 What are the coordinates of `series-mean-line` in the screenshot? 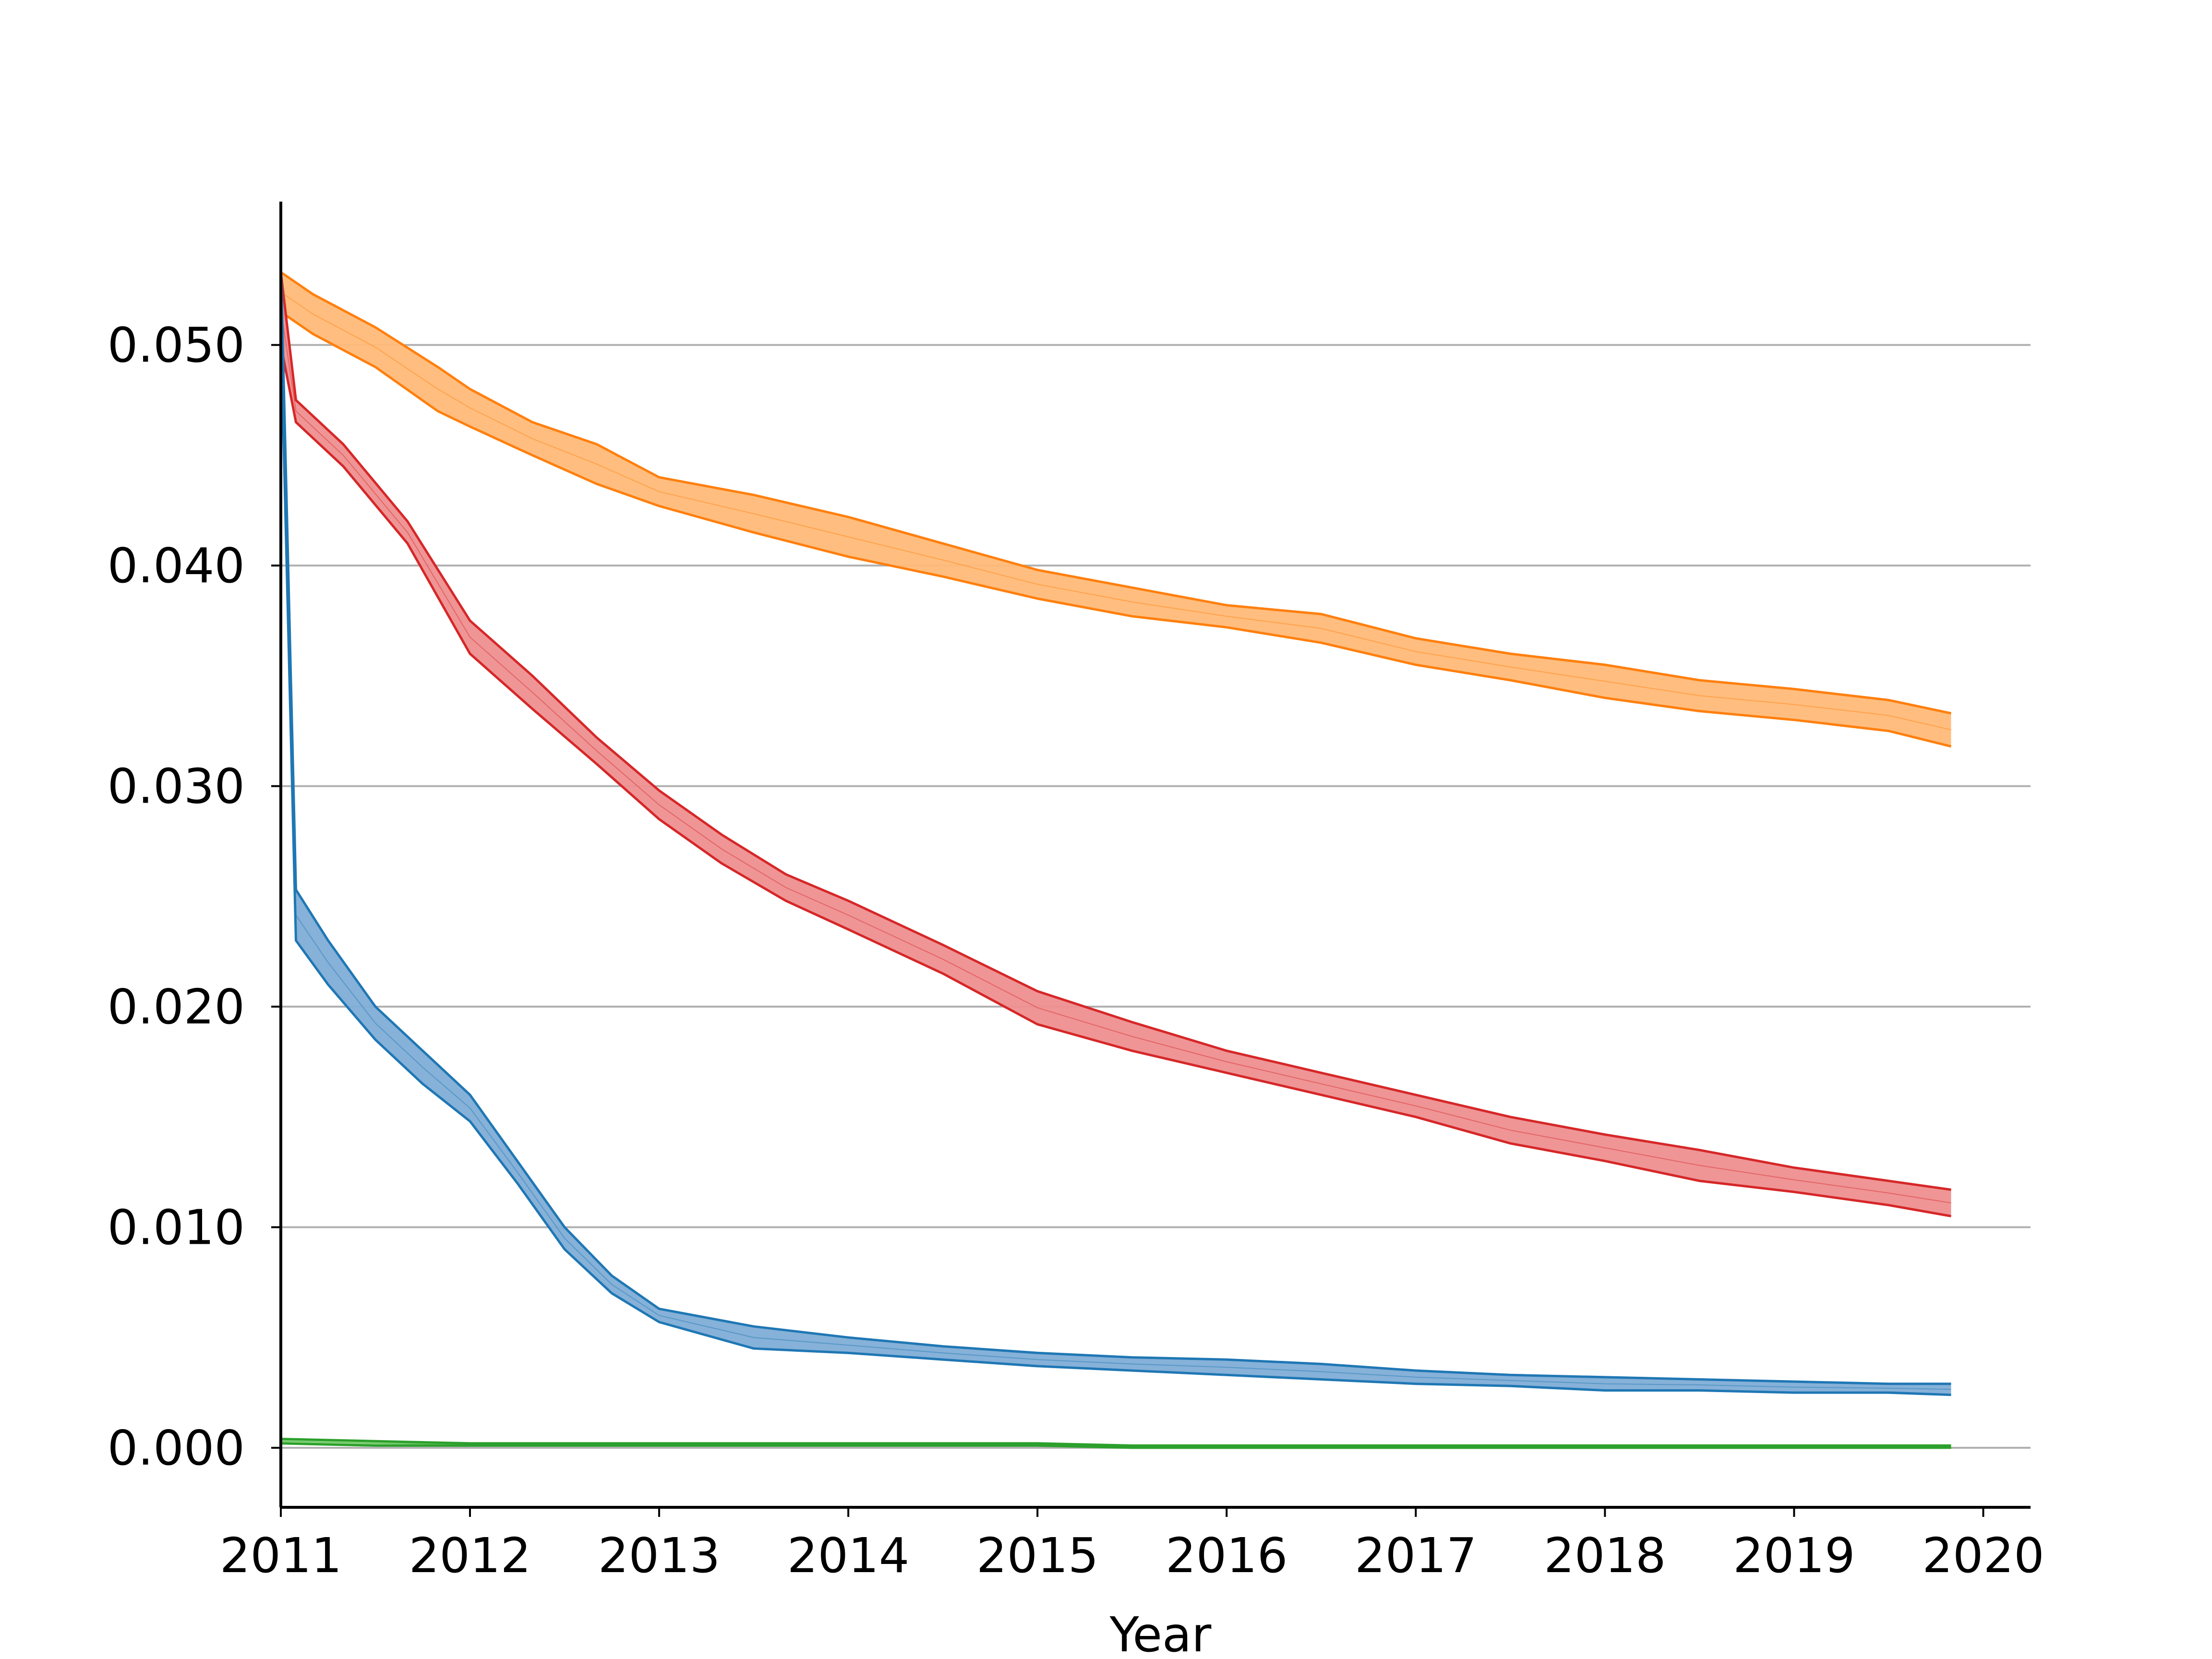 It's located at (1115, 1444).